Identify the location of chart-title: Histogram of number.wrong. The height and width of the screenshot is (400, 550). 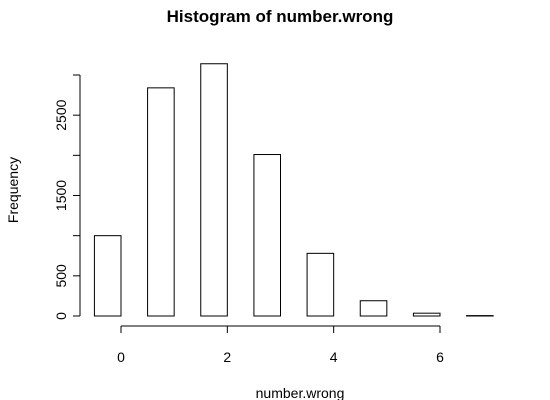
(280, 16).